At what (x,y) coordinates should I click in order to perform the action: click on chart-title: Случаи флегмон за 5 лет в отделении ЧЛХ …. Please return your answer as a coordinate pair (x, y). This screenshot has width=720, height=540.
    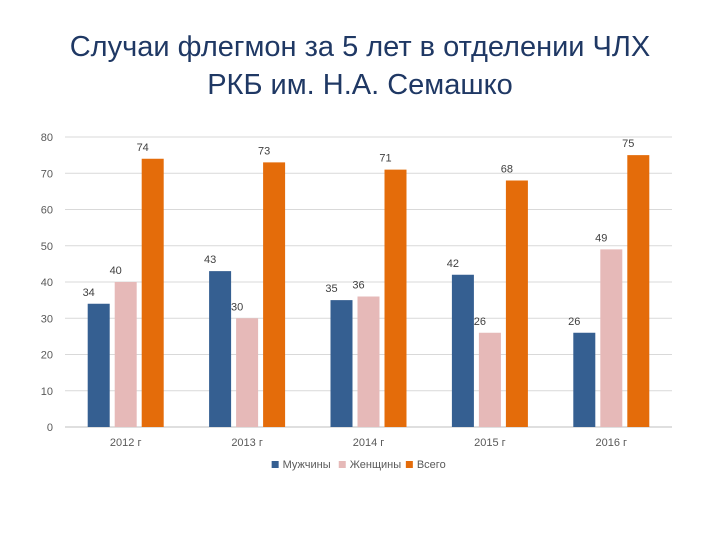
    Looking at the image, I should click on (360, 66).